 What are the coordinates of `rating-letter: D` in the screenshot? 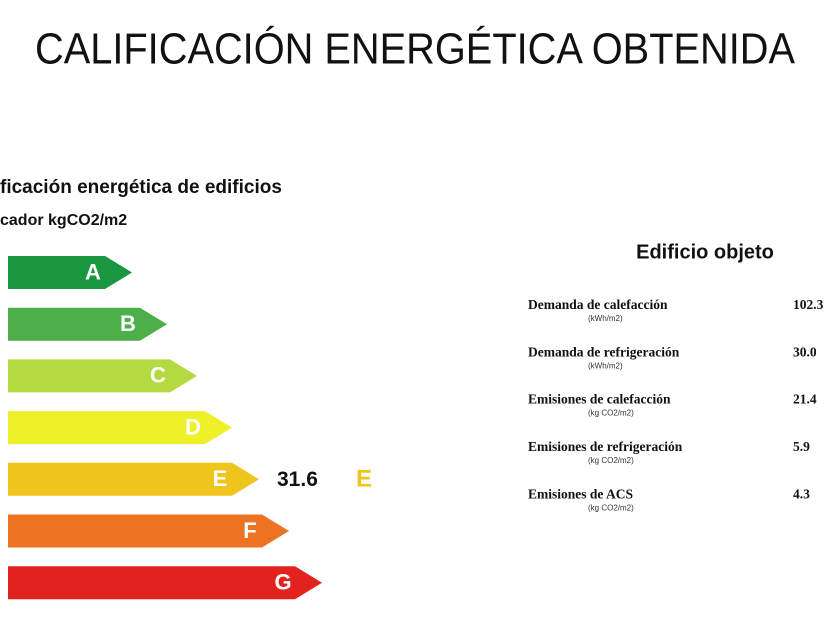 It's located at (193, 426).